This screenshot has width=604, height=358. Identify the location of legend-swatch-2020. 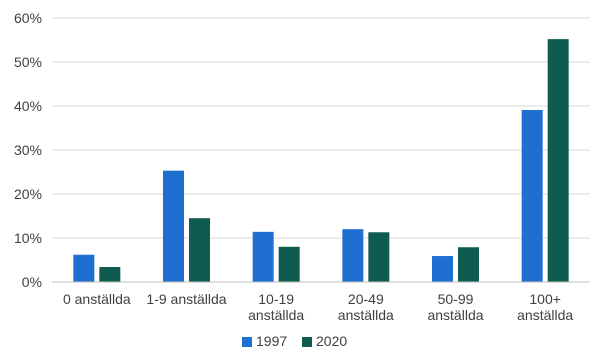
(307, 342).